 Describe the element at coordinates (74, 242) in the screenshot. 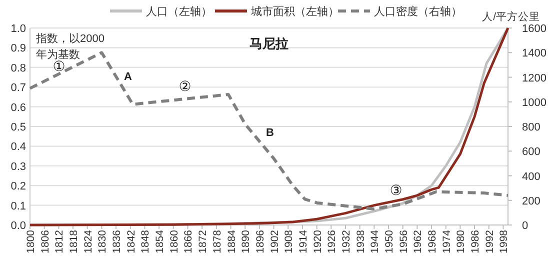

I see `x-tick-label: 1818` at that location.